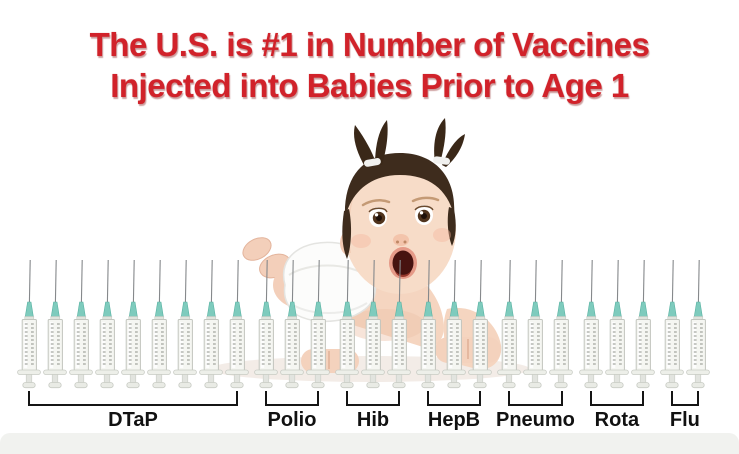 This screenshot has width=739, height=454. I want to click on baby-hair, so click(399, 206).